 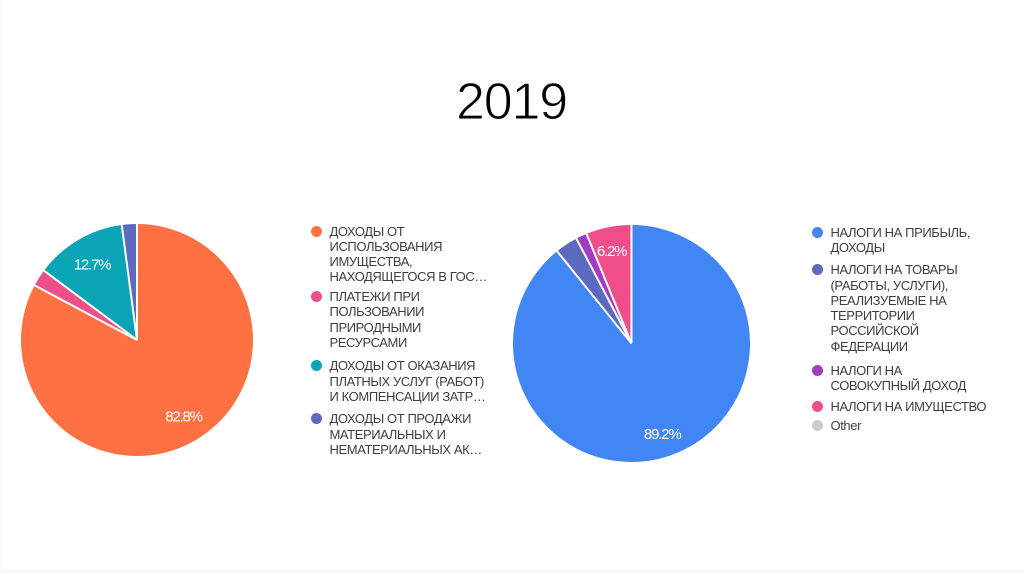 I want to click on svg-text: 82.8%, so click(x=183, y=417).